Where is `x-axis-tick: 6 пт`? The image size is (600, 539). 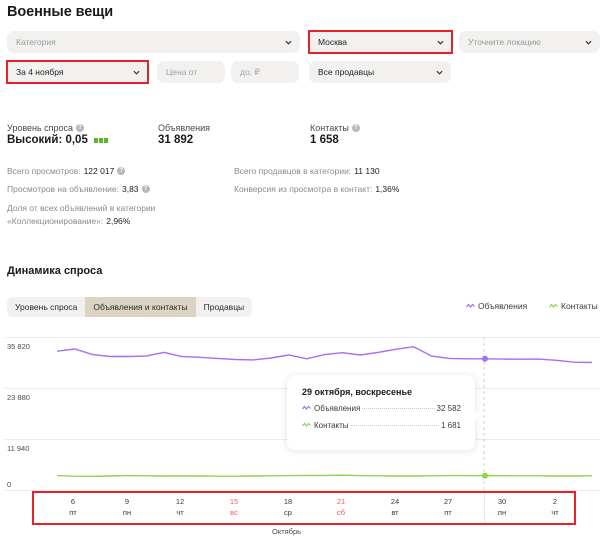
x-axis-tick: 6 пт is located at coordinates (73, 507).